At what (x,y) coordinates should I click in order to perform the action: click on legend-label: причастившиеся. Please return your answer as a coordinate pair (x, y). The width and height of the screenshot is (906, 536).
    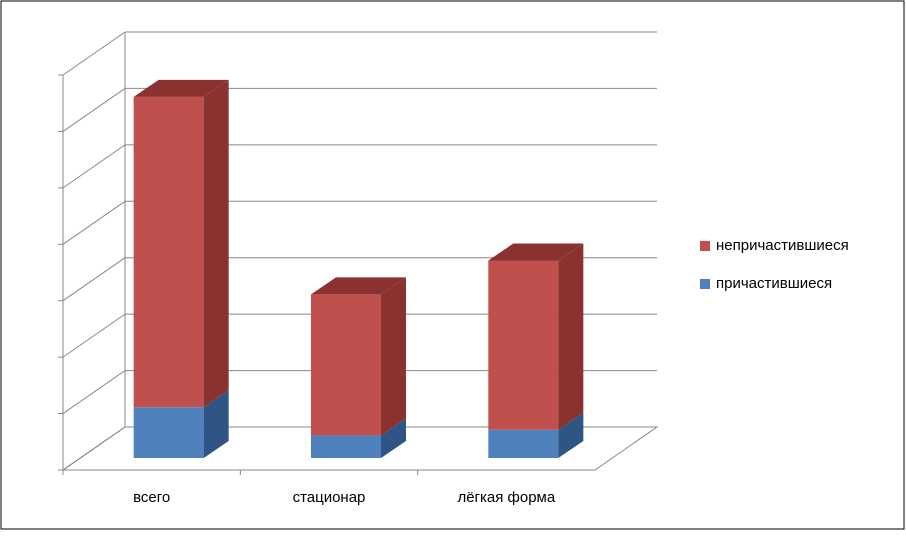
    Looking at the image, I should click on (774, 283).